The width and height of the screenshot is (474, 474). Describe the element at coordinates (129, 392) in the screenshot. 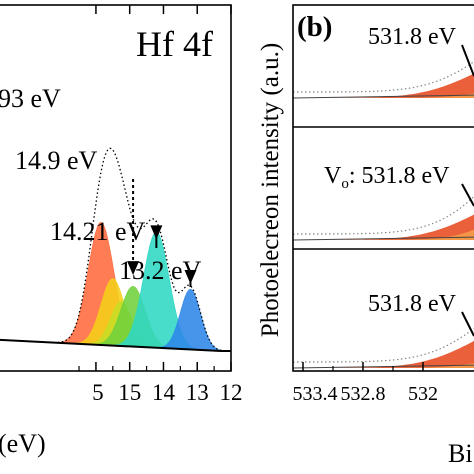

I see `x-tick-label: 15` at that location.